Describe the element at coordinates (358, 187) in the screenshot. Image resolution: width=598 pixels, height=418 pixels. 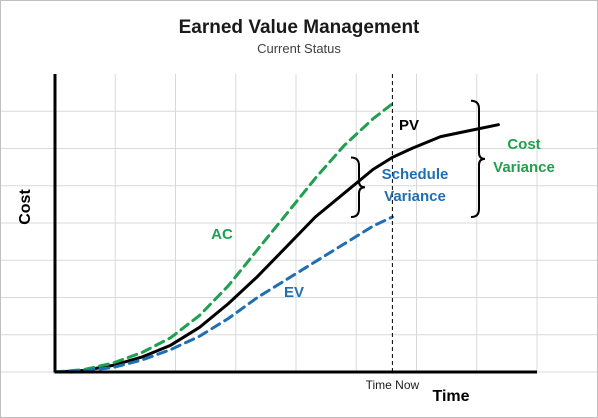
I see `schedule-variance-bracket` at that location.